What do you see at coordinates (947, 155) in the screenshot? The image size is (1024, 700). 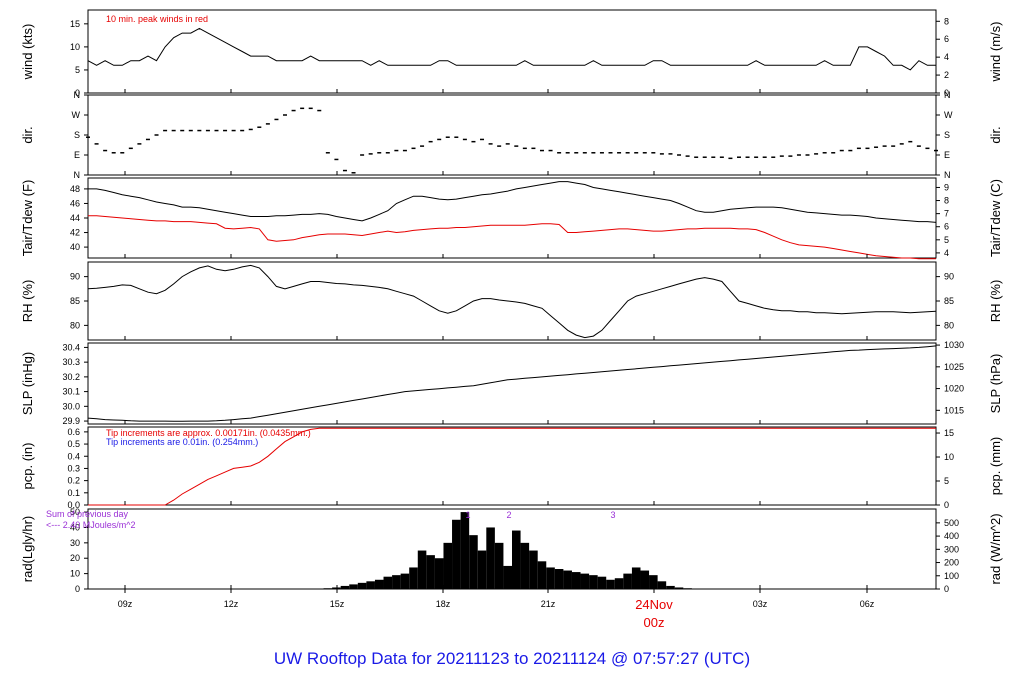 I see `y-tick-label-right: E` at bounding box center [947, 155].